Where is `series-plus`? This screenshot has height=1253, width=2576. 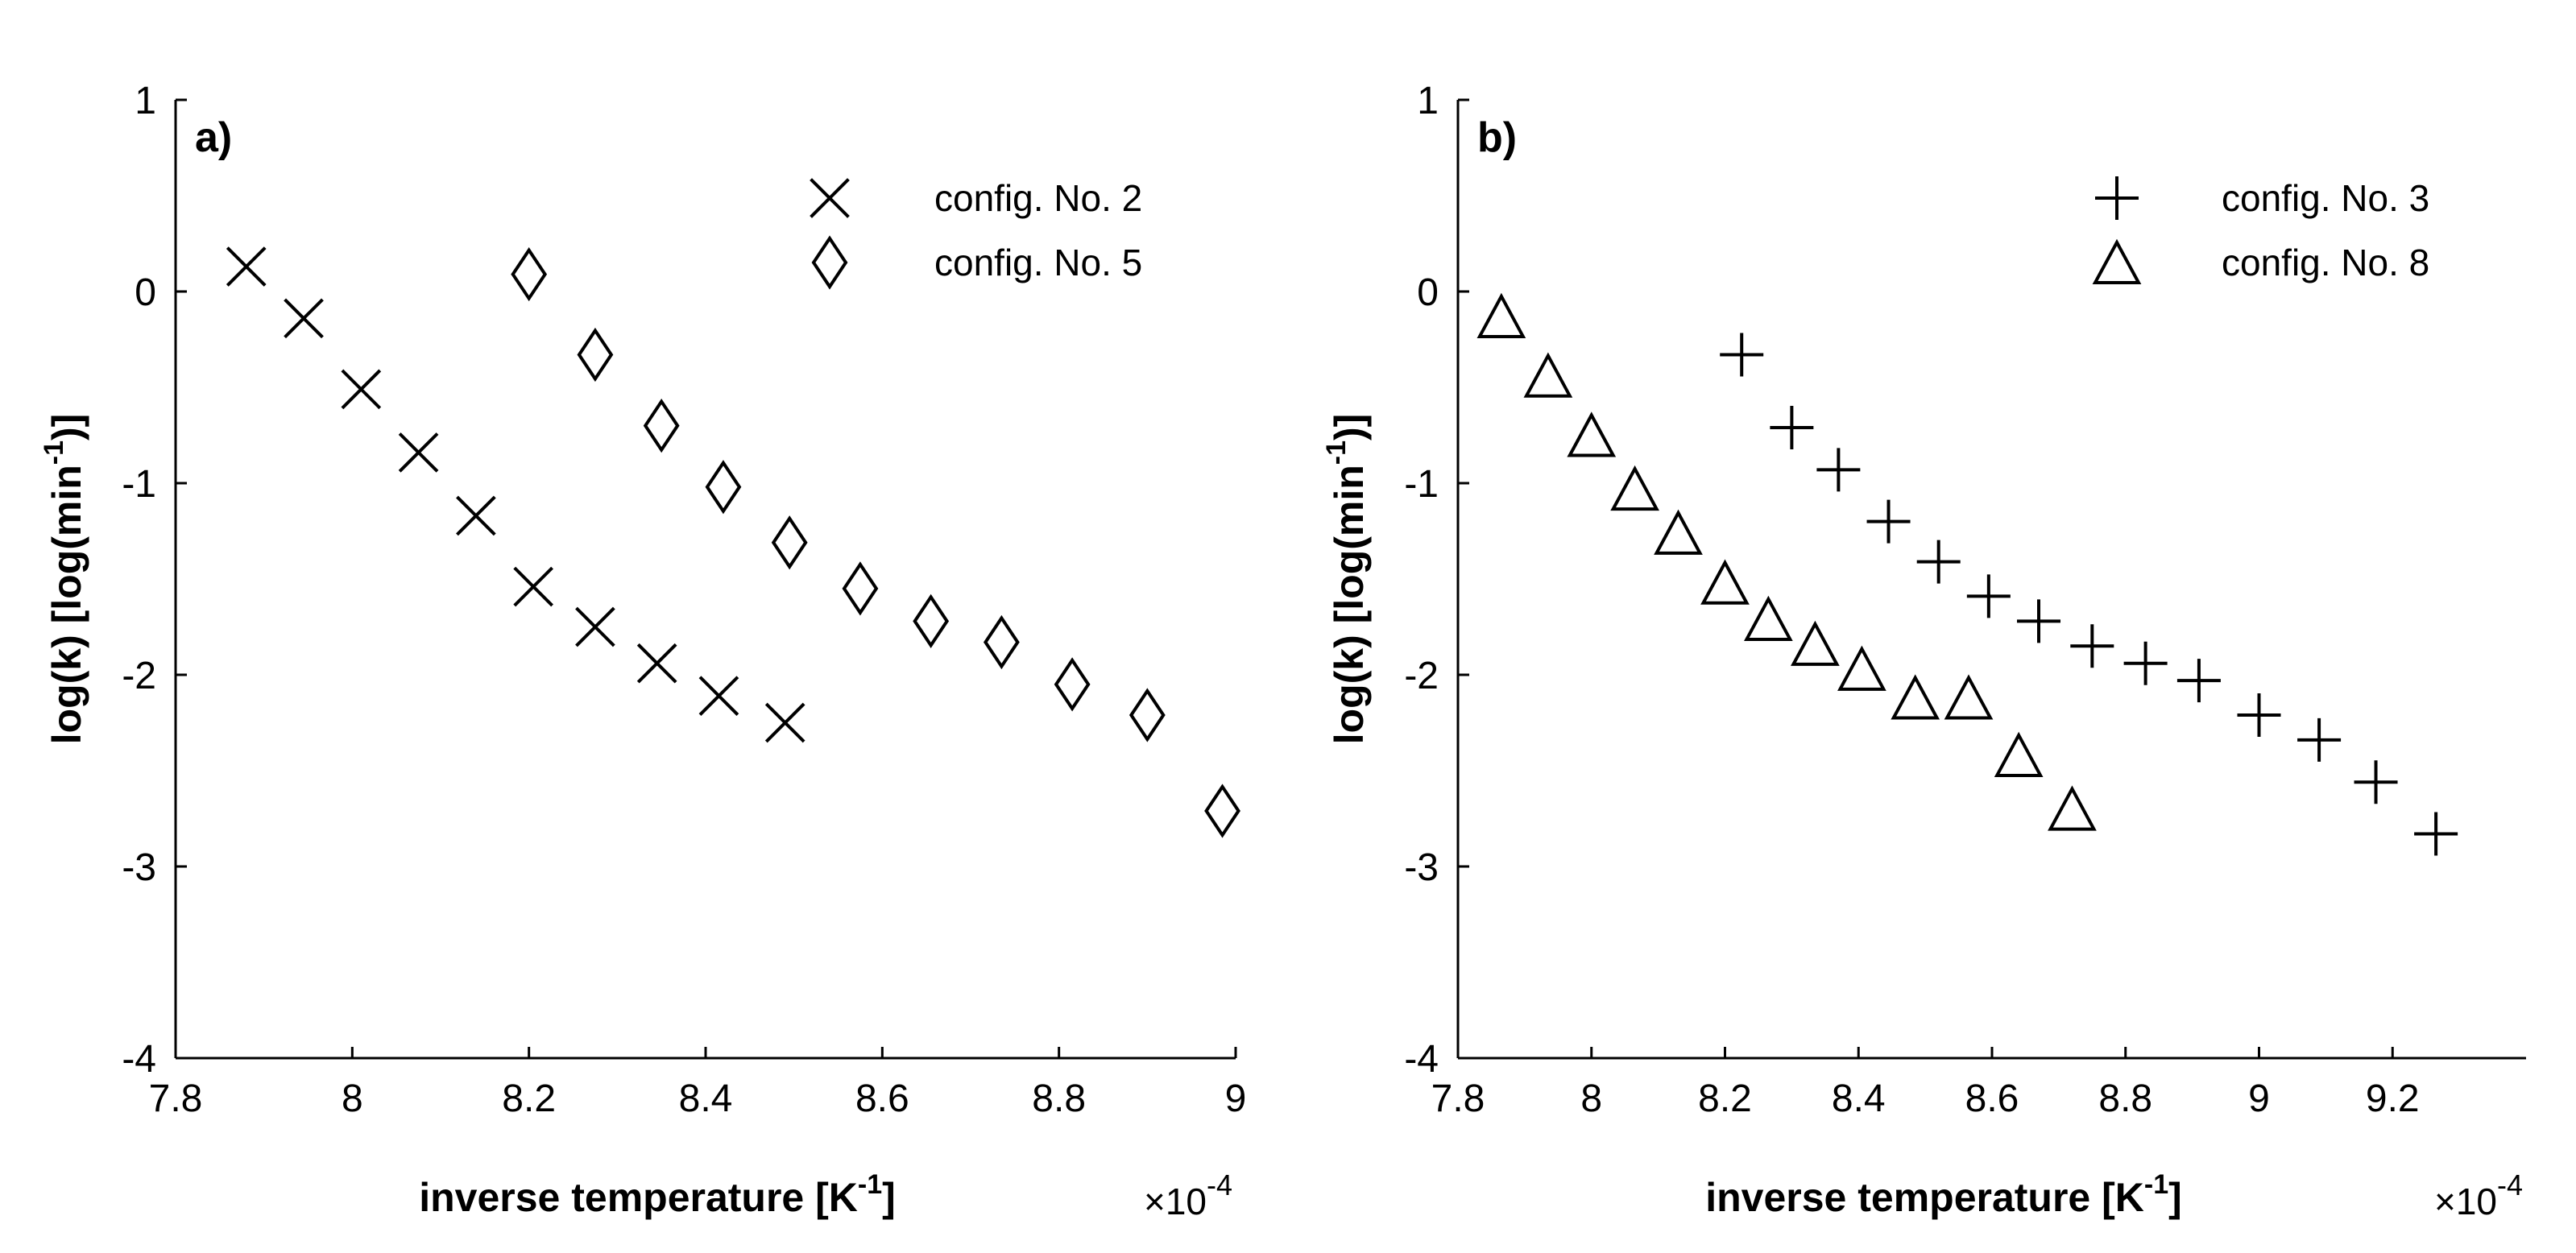 series-plus is located at coordinates (2089, 594).